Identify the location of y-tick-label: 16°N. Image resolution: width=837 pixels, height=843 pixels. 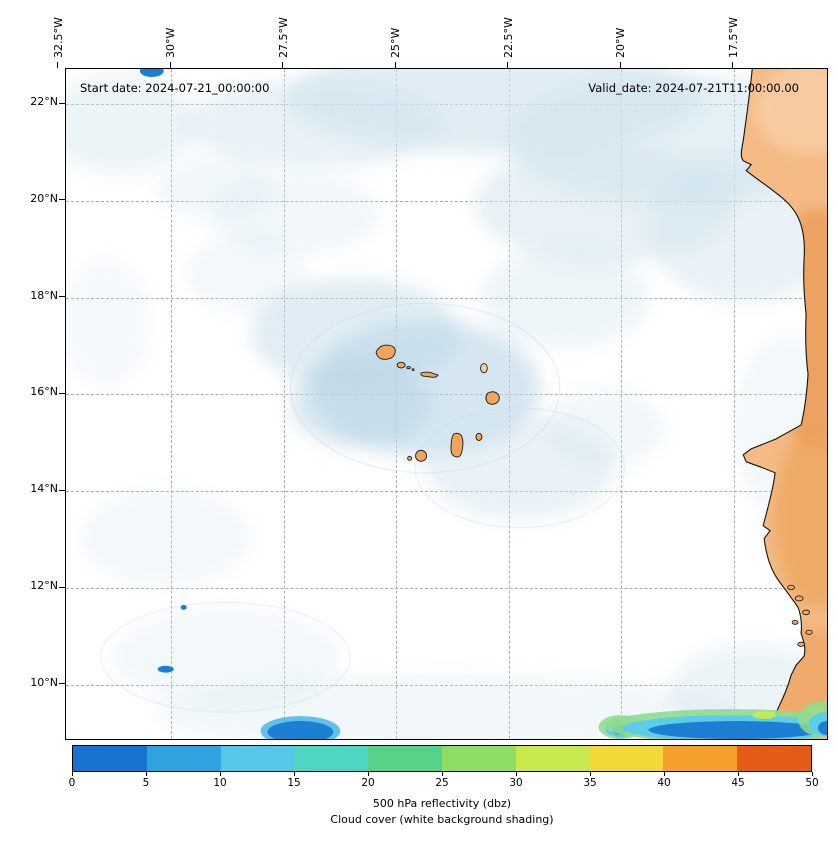
(44, 392).